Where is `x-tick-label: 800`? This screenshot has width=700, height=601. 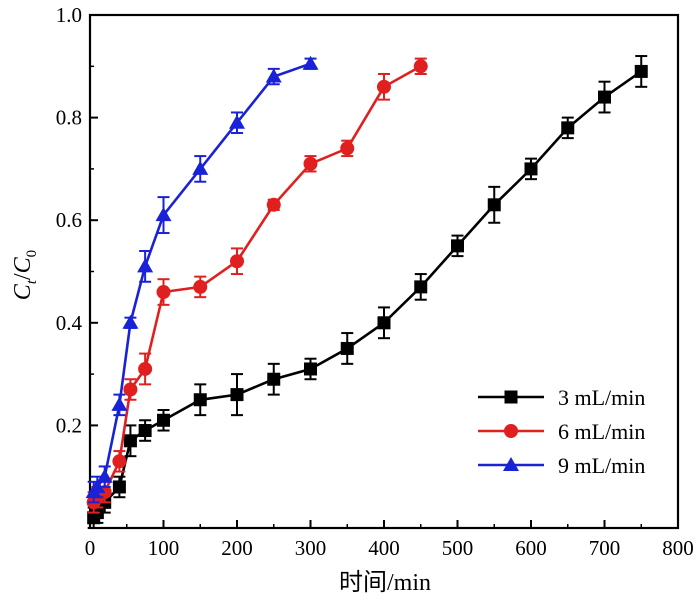
x-tick-label: 800 is located at coordinates (678, 548).